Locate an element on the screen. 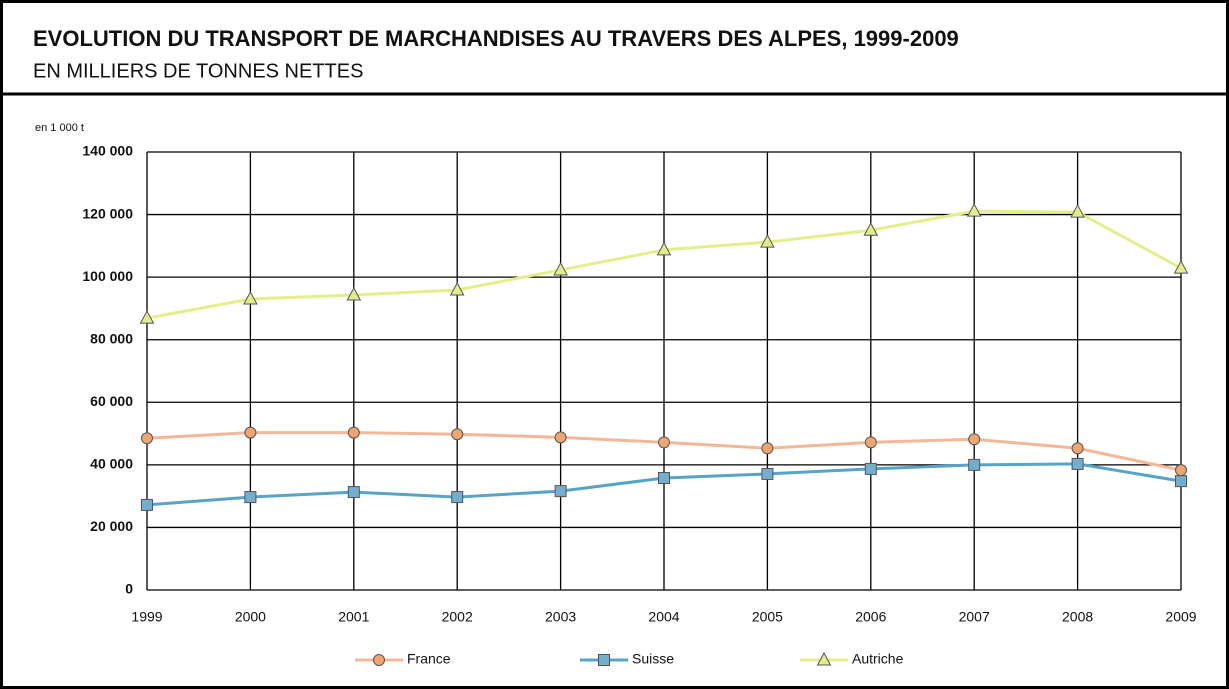 The width and height of the screenshot is (1229, 689). legend-label: Autriche is located at coordinates (878, 659).